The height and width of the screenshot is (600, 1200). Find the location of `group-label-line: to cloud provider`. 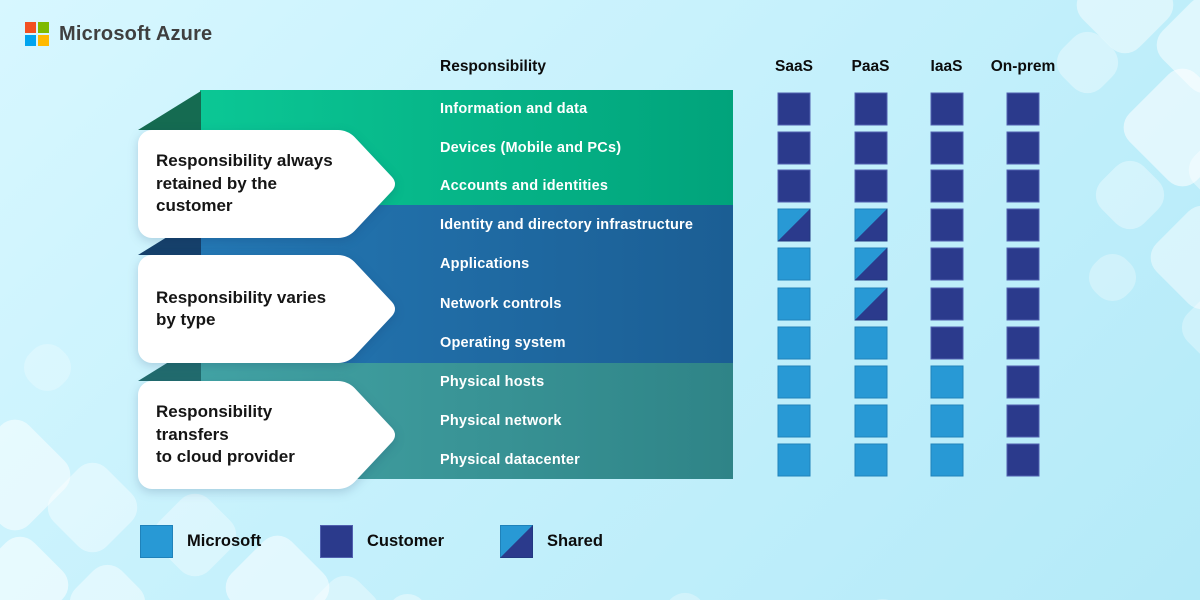

group-label-line: to cloud provider is located at coordinates (225, 457).